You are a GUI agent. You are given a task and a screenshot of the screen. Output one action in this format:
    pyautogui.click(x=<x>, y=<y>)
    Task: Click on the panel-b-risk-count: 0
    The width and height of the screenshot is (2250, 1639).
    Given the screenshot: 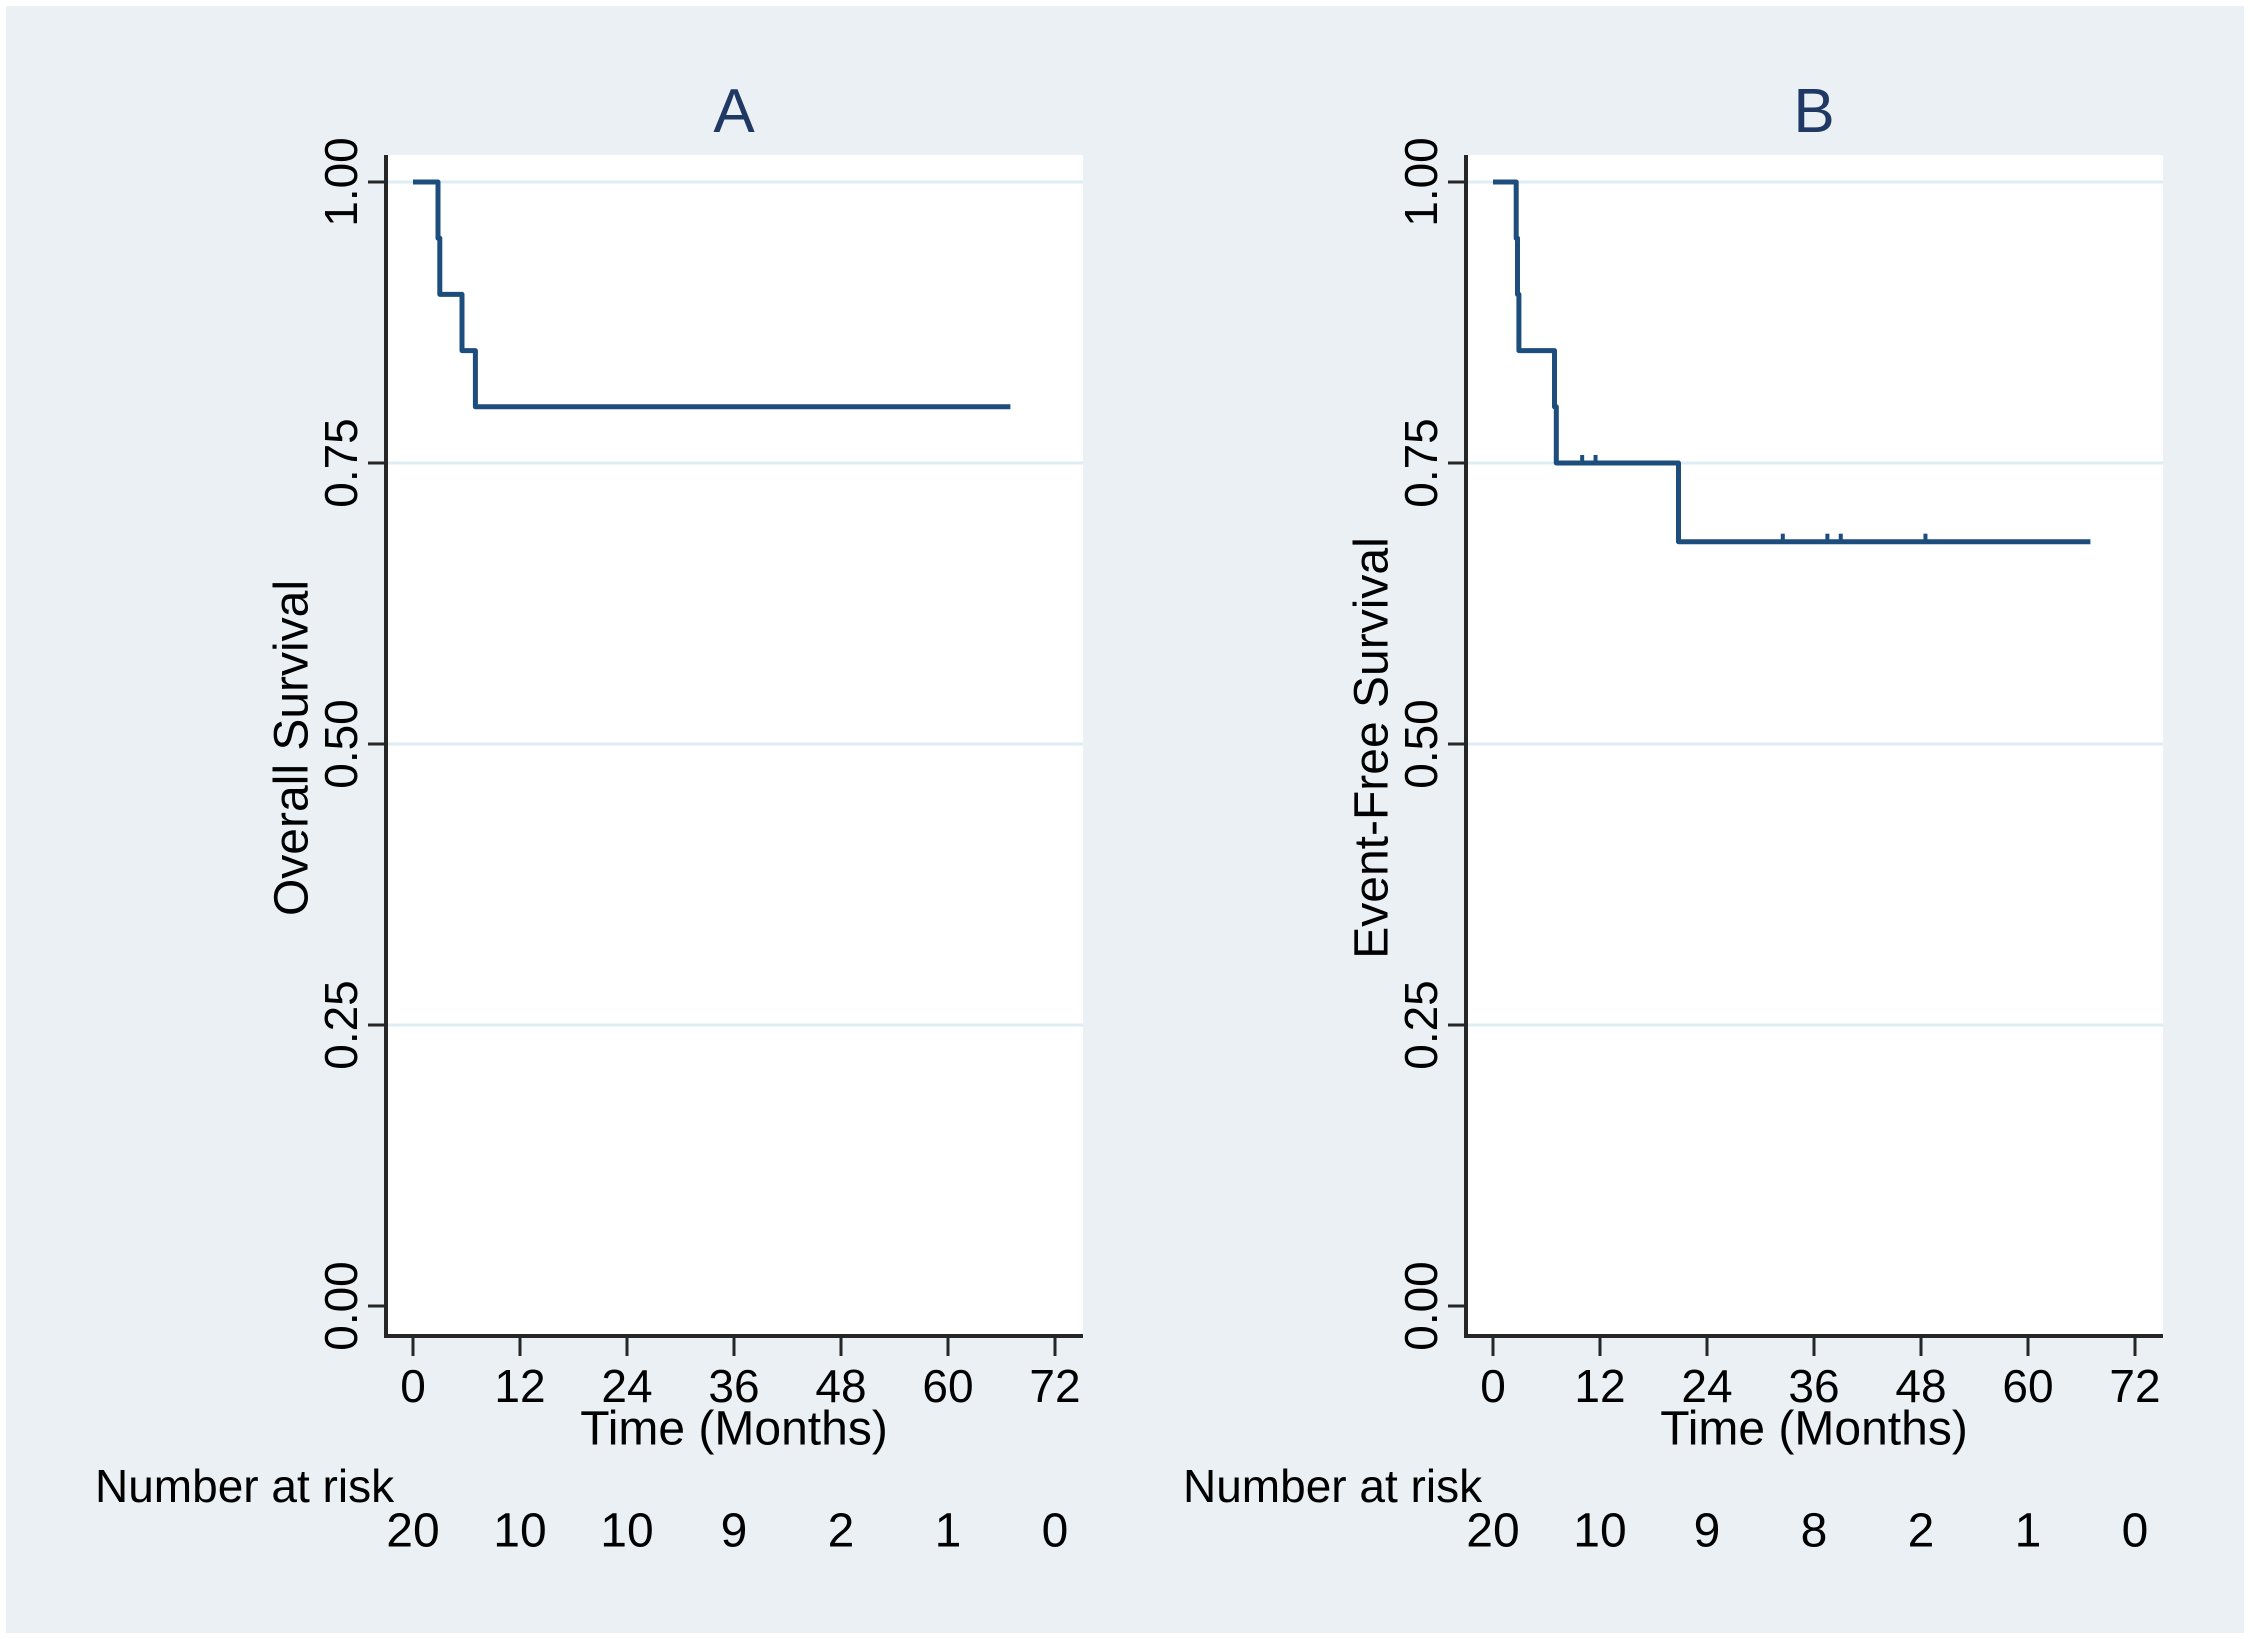 What is the action you would take?
    pyautogui.click(x=2135, y=1531)
    